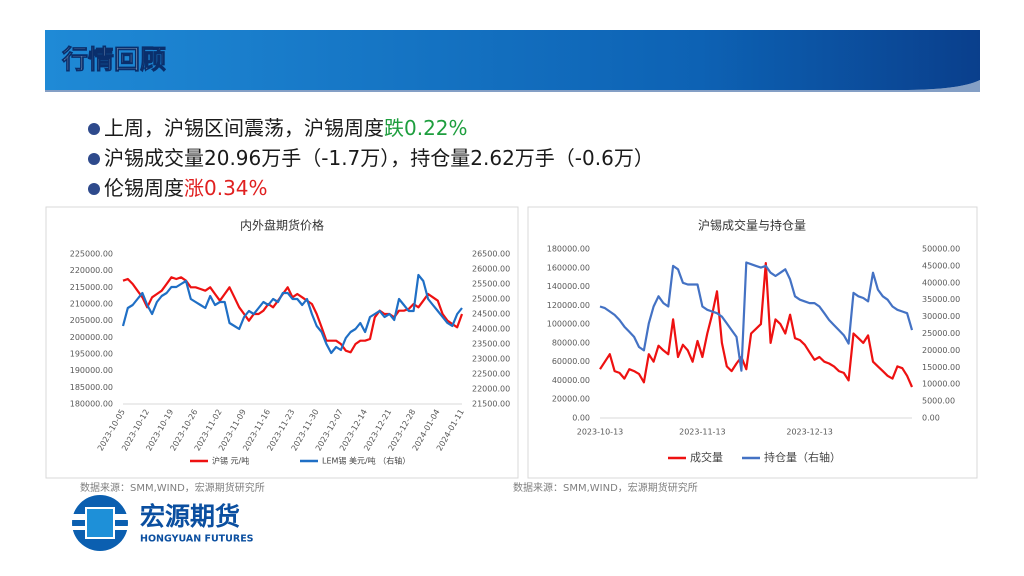 Image resolution: width=1024 pixels, height=576 pixels. What do you see at coordinates (941, 249) in the screenshot?
I see `y2-tick-label: 50000.00` at bounding box center [941, 249].